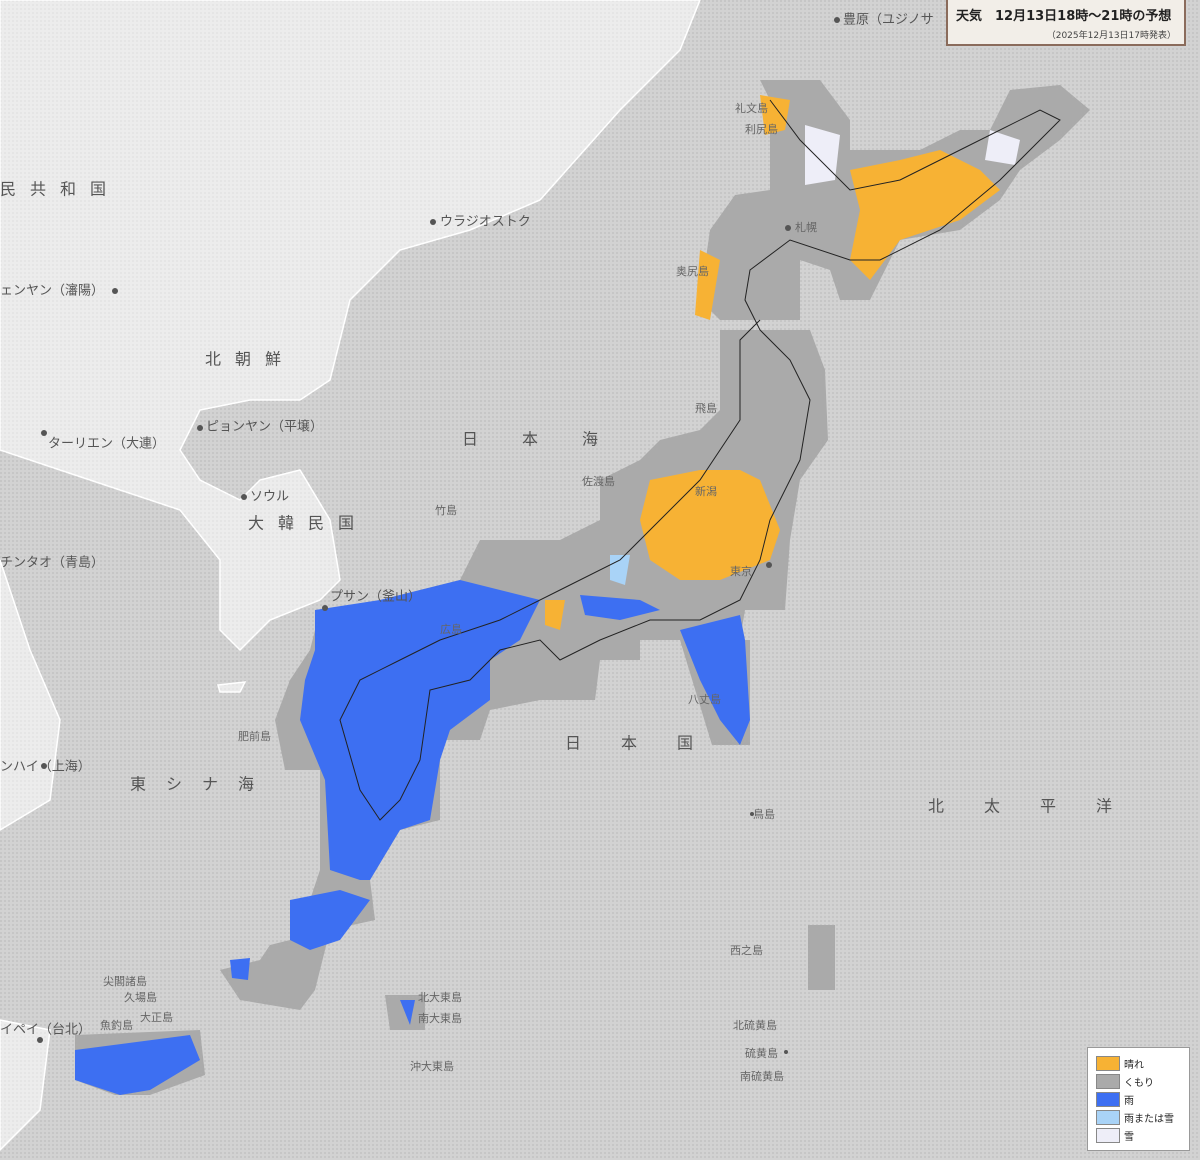  What do you see at coordinates (375, 597) in the screenshot?
I see `place-label: プサン（釜山）` at bounding box center [375, 597].